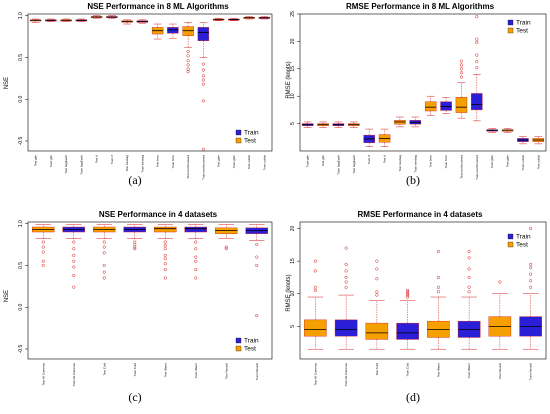 The height and width of the screenshot is (414, 550). I want to click on panel-caption: (b), so click(413, 180).